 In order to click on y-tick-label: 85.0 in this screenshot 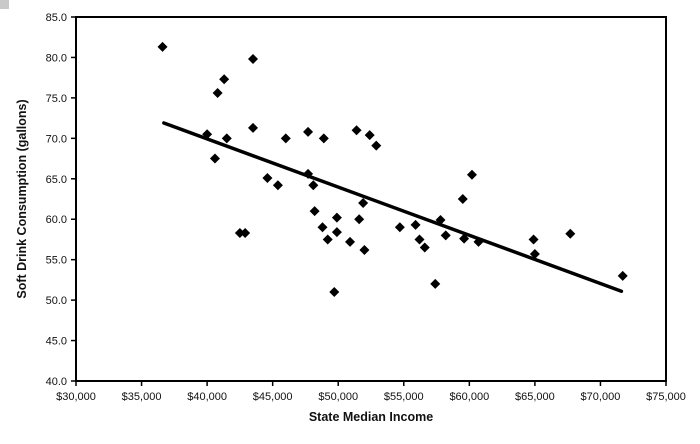, I will do `click(56, 18)`.